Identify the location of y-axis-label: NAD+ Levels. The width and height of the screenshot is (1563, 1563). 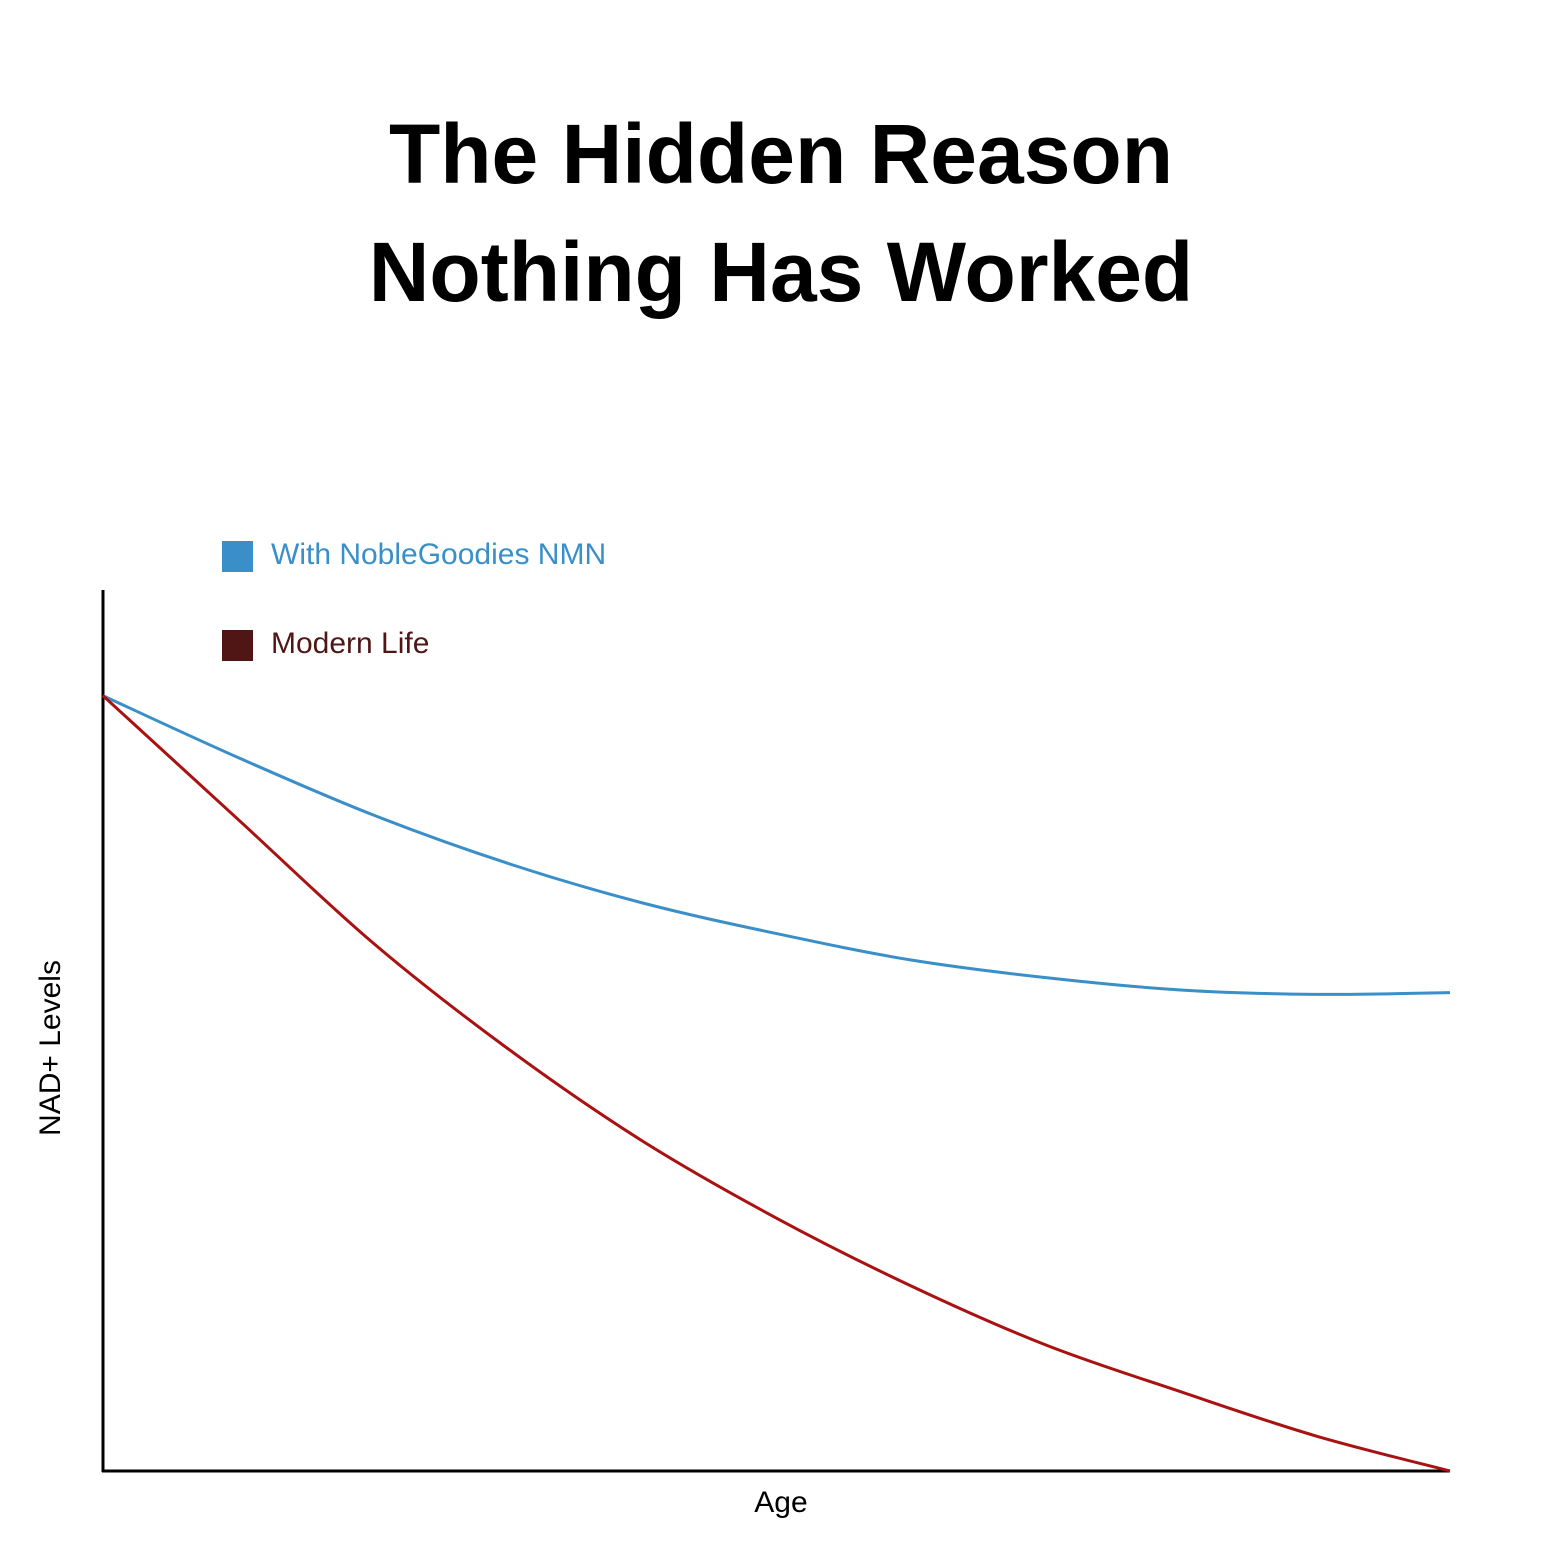
(50, 1048).